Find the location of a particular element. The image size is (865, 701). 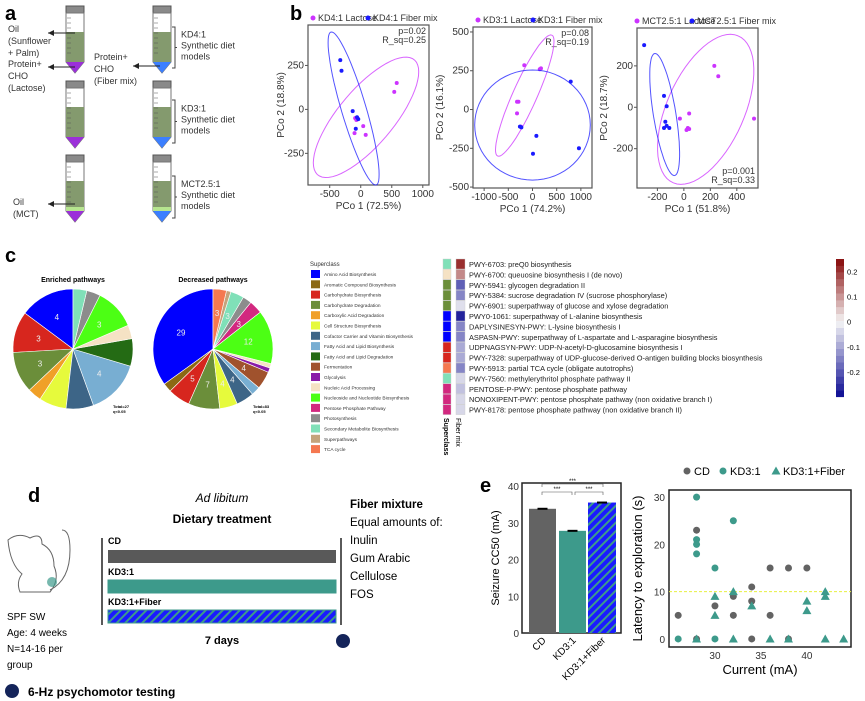

model-name: MCT2.5:1 is located at coordinates (201, 184).